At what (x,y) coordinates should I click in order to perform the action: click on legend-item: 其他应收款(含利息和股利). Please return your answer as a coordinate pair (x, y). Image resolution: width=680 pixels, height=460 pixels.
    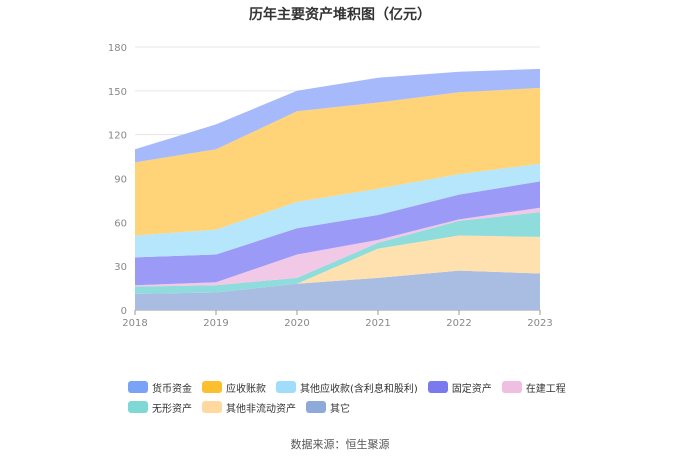
    Looking at the image, I should click on (347, 387).